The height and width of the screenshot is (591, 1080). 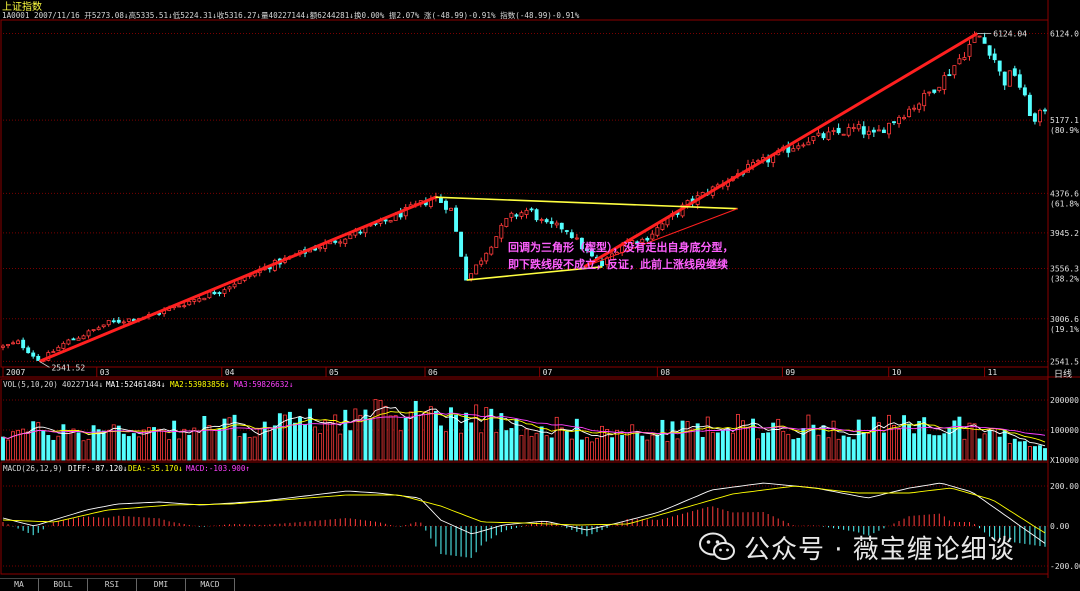 I want to click on annotation-line-1: 回调为三角形（楔型），没有走出自身底分型，, so click(x=621, y=247).